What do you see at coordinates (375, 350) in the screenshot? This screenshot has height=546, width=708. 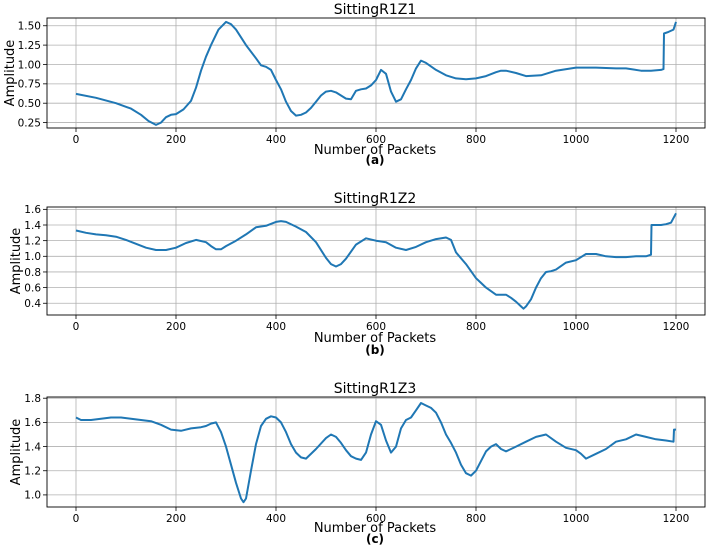 I see `panel-b-caption: (b)` at bounding box center [375, 350].